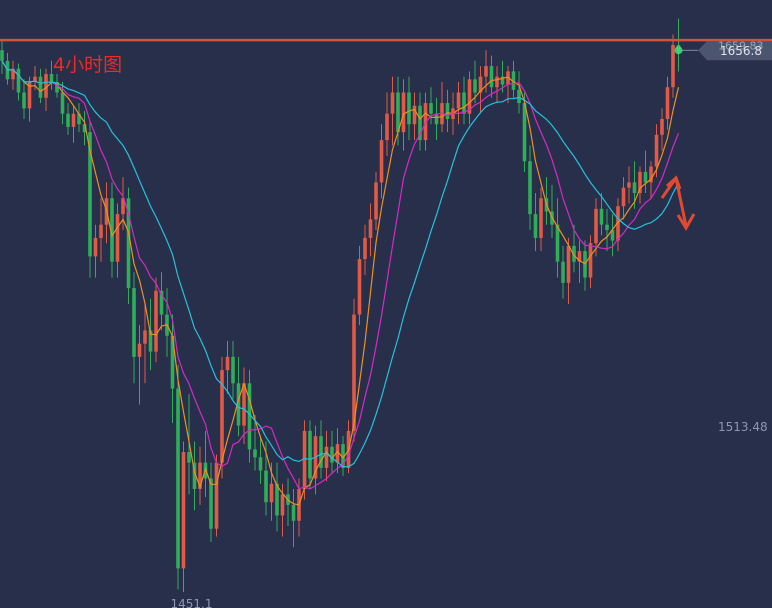 This screenshot has height=608, width=772. What do you see at coordinates (741, 51) in the screenshot?
I see `last-price-label: 1656.8` at bounding box center [741, 51].